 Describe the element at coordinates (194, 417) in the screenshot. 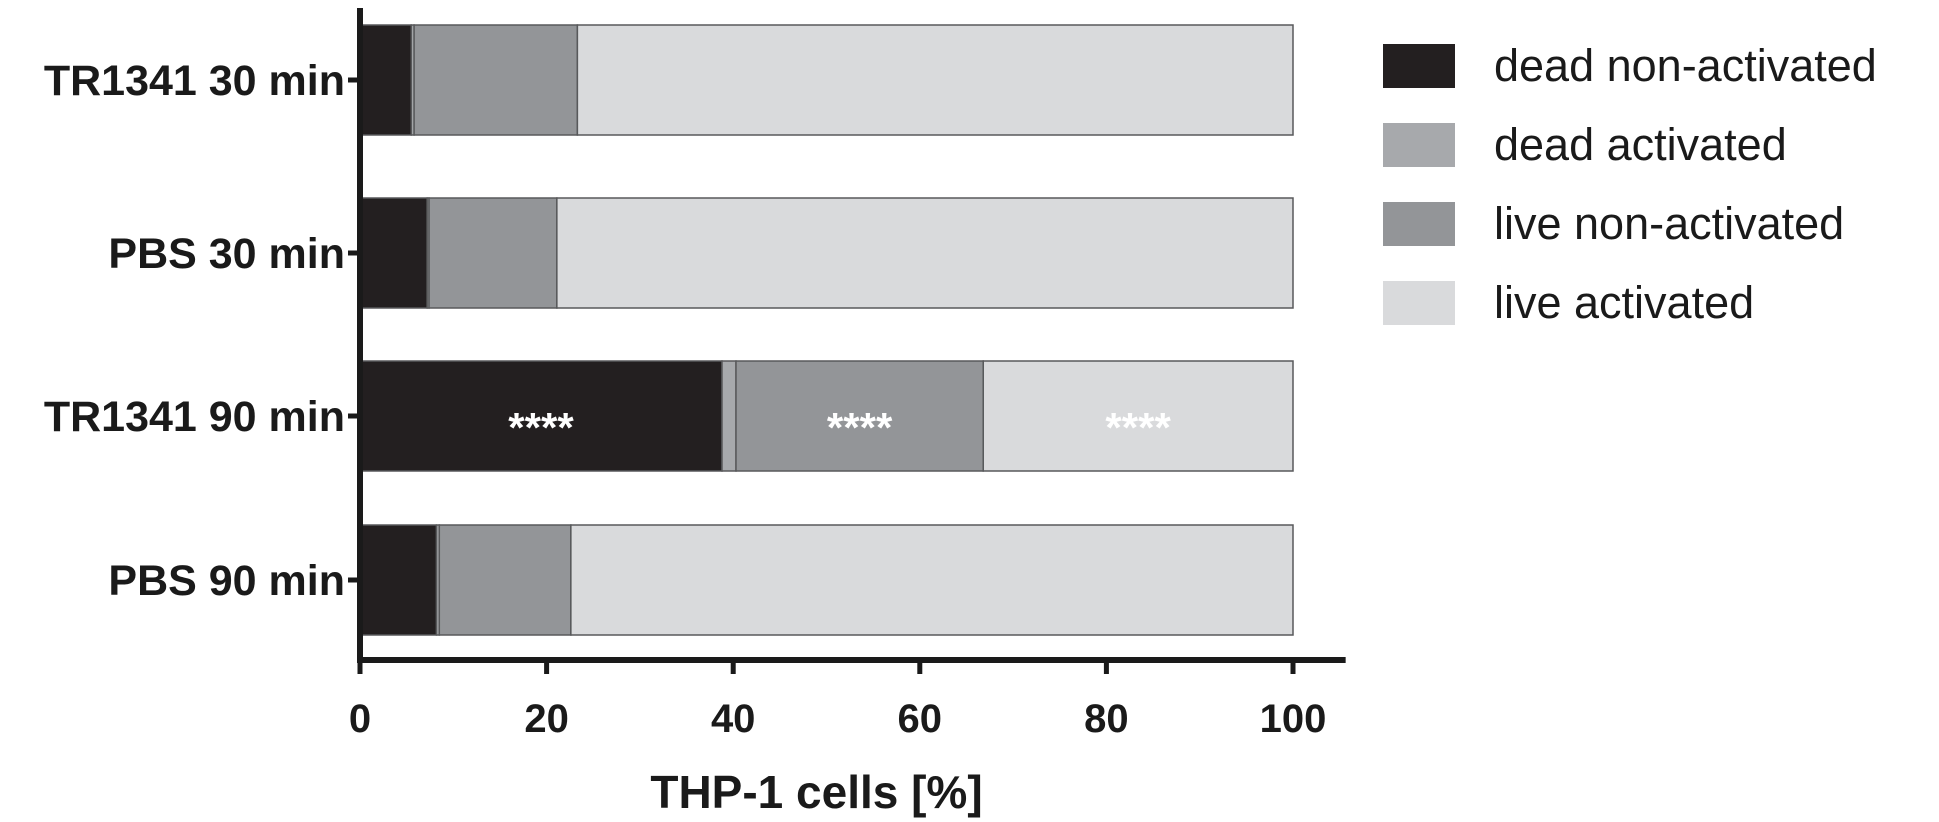

I see `category-label-tr1341-90-min: TR1341 90 min` at that location.